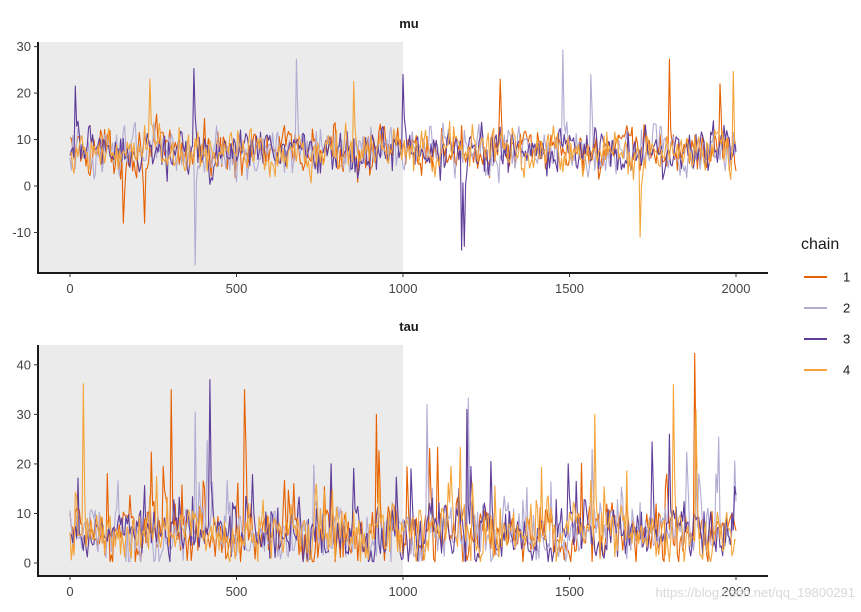  What do you see at coordinates (409, 326) in the screenshot?
I see `panel-title: tau` at bounding box center [409, 326].